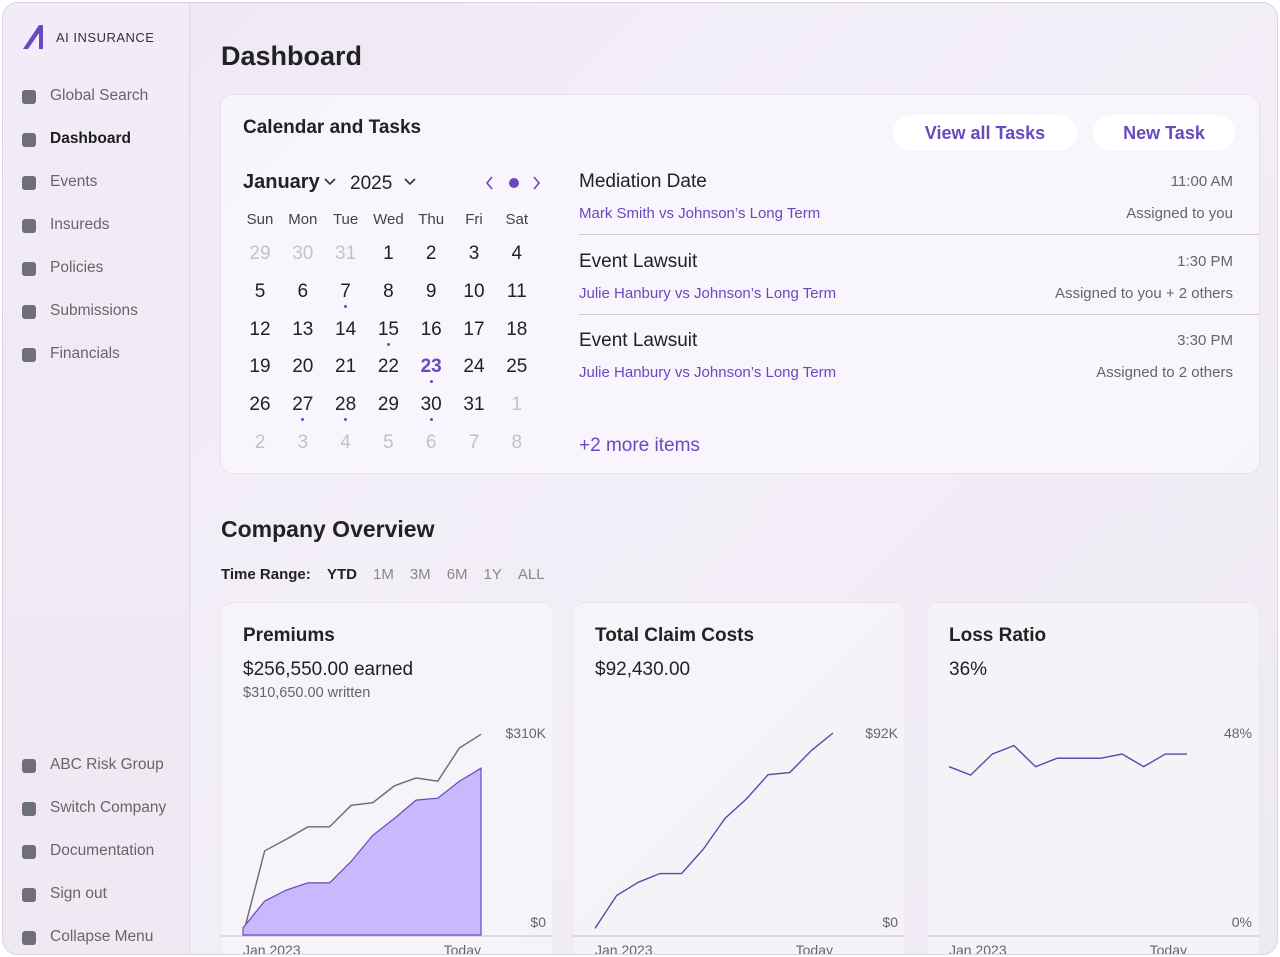 This screenshot has height=957, width=1280. What do you see at coordinates (517, 219) in the screenshot?
I see `weekday: Sat` at bounding box center [517, 219].